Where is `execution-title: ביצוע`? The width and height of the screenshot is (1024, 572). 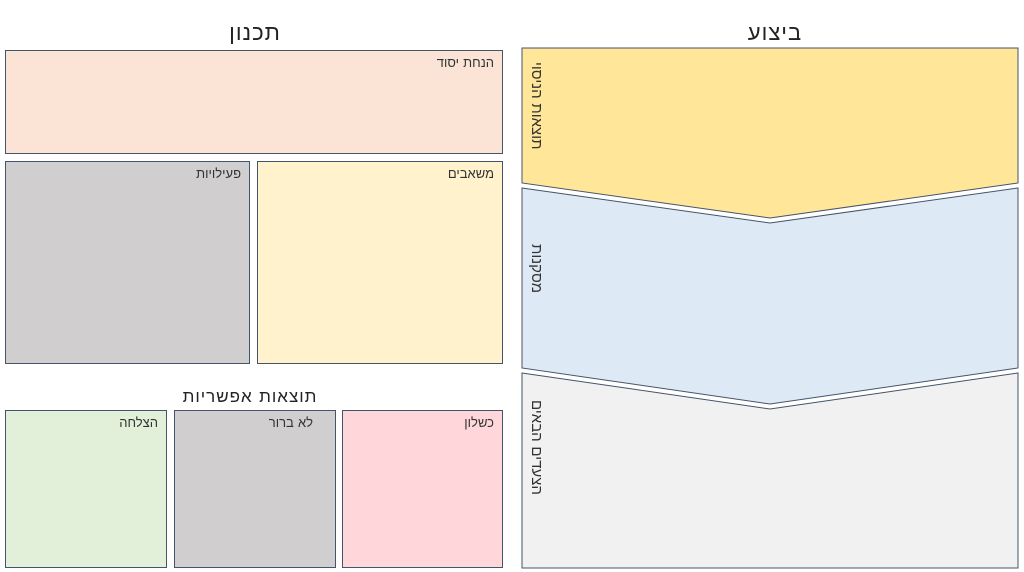
execution-title: ביצוע is located at coordinates (775, 33).